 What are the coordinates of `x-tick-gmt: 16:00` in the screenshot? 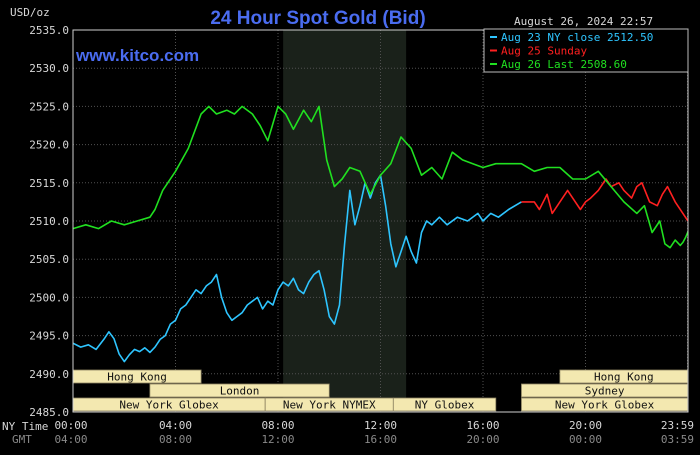 It's located at (380, 439).